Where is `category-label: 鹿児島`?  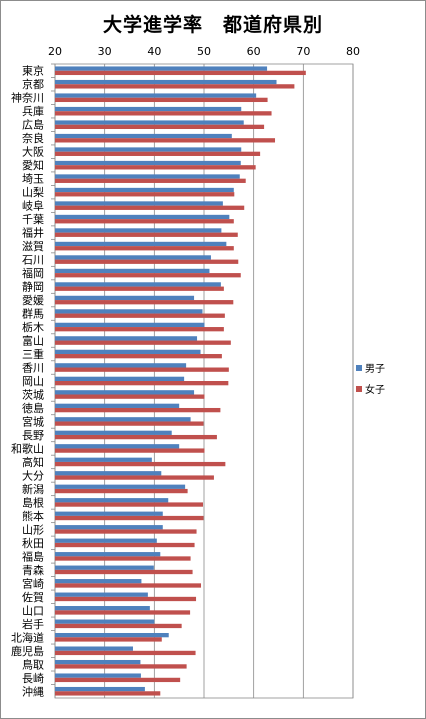 category-label: 鹿児島 is located at coordinates (27, 651).